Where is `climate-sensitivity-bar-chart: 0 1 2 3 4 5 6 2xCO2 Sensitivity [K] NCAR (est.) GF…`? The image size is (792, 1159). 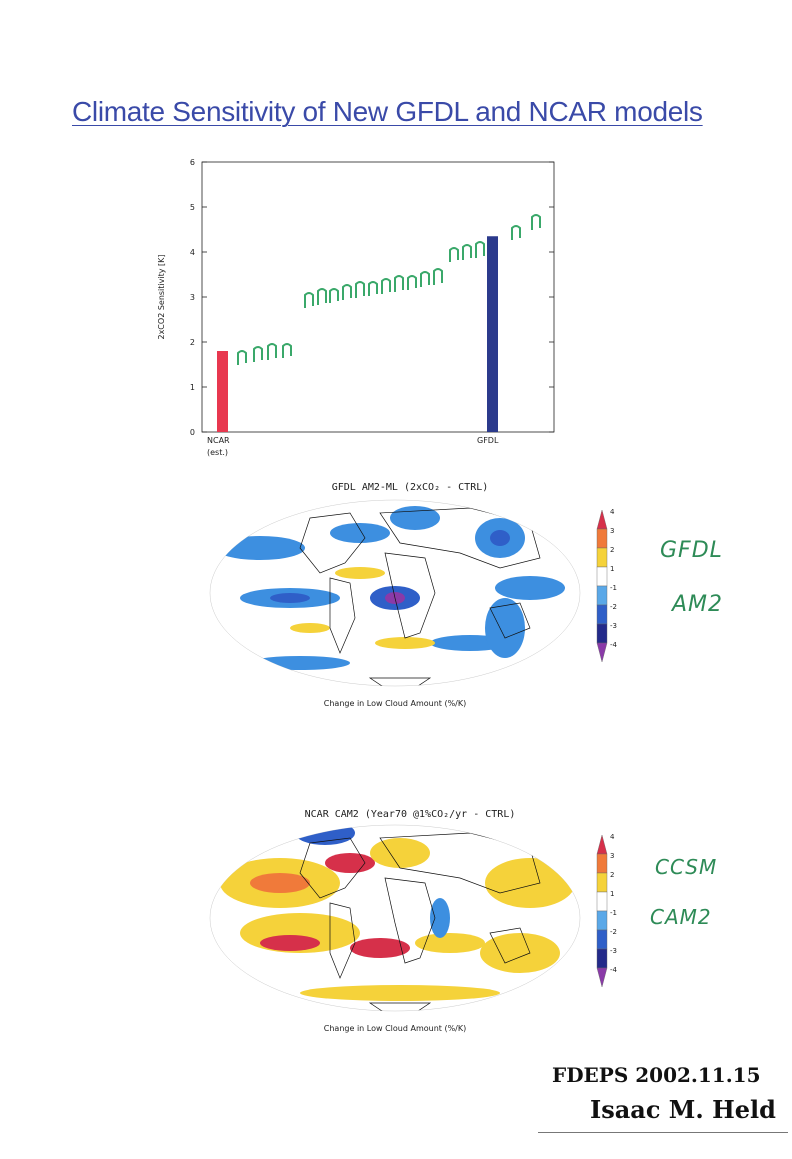 climate-sensitivity-bar-chart: 0 1 2 3 4 5 6 2xCO2 Sensitivity [K] NCAR (est.) GF… is located at coordinates (356, 307).